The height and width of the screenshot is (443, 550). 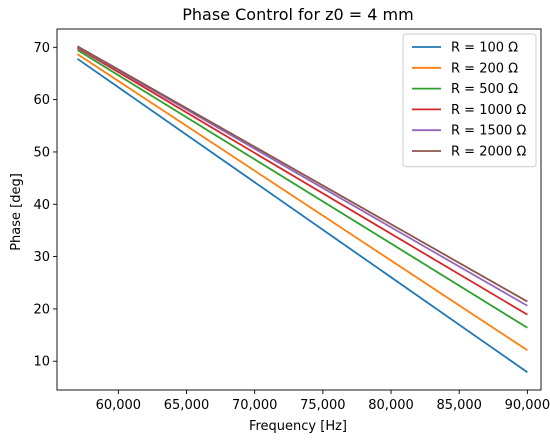 What do you see at coordinates (16, 212) in the screenshot?
I see `y-axis-label: Phase [deg]` at bounding box center [16, 212].